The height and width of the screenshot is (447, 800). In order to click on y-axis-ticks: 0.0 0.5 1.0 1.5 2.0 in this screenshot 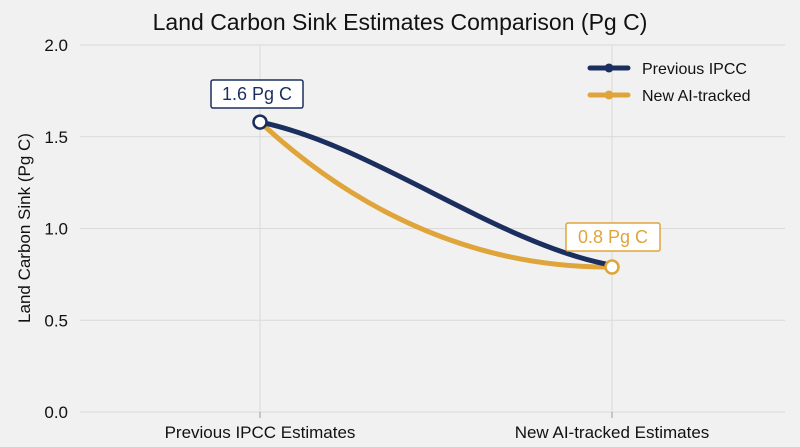, I will do `click(56, 229)`.